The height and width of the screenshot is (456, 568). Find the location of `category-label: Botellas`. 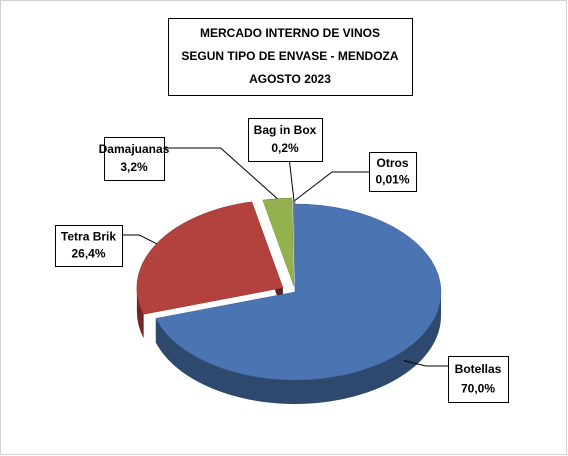

category-label: Botellas is located at coordinates (478, 369).